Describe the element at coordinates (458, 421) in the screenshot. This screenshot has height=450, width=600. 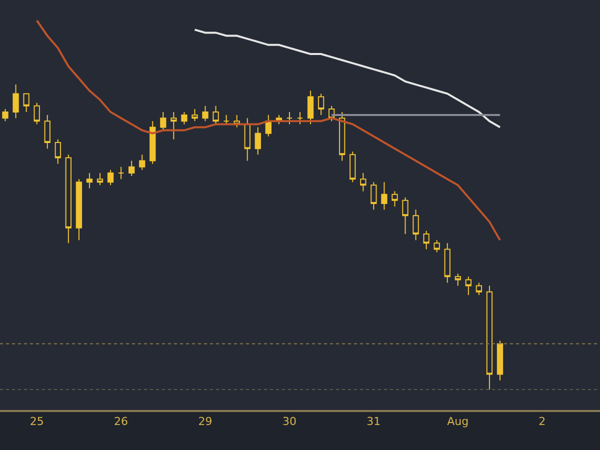
I see `x-tick-label: Aug` at that location.